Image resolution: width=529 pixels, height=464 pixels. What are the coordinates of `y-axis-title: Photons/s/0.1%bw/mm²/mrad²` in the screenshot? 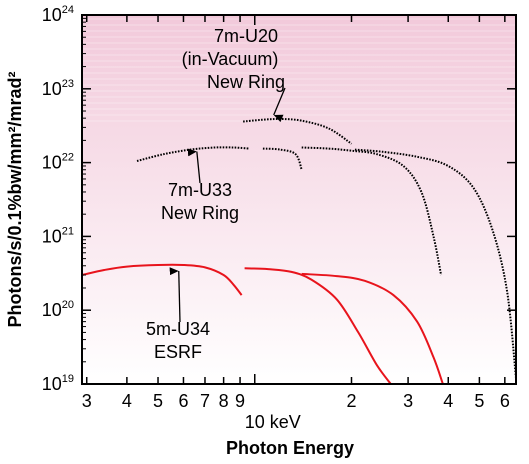 It's located at (15, 199).